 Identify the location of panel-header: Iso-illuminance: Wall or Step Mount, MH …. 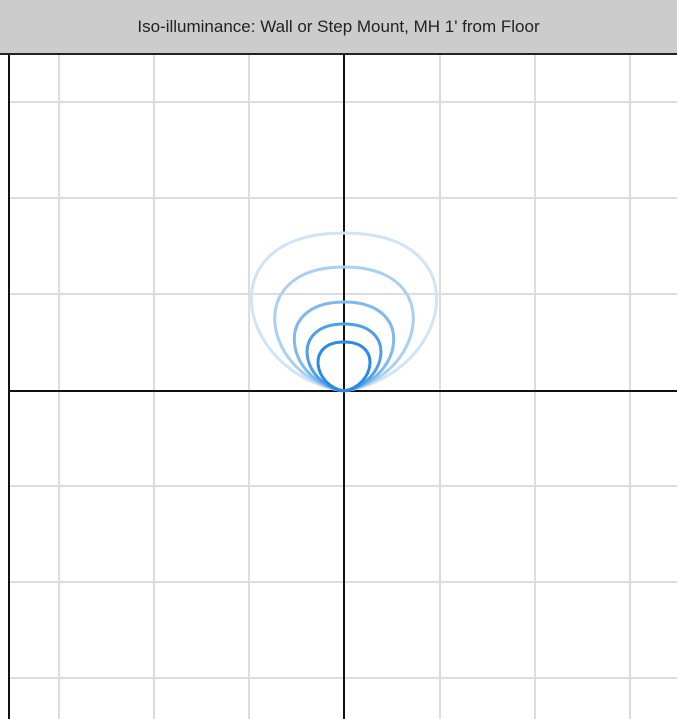
(338, 27).